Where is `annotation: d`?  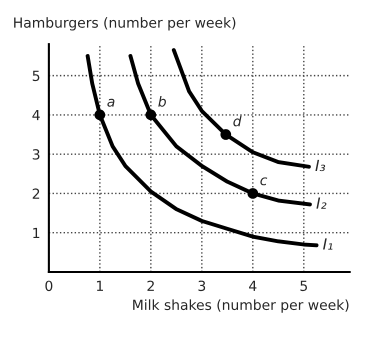
annotation: d is located at coordinates (237, 121).